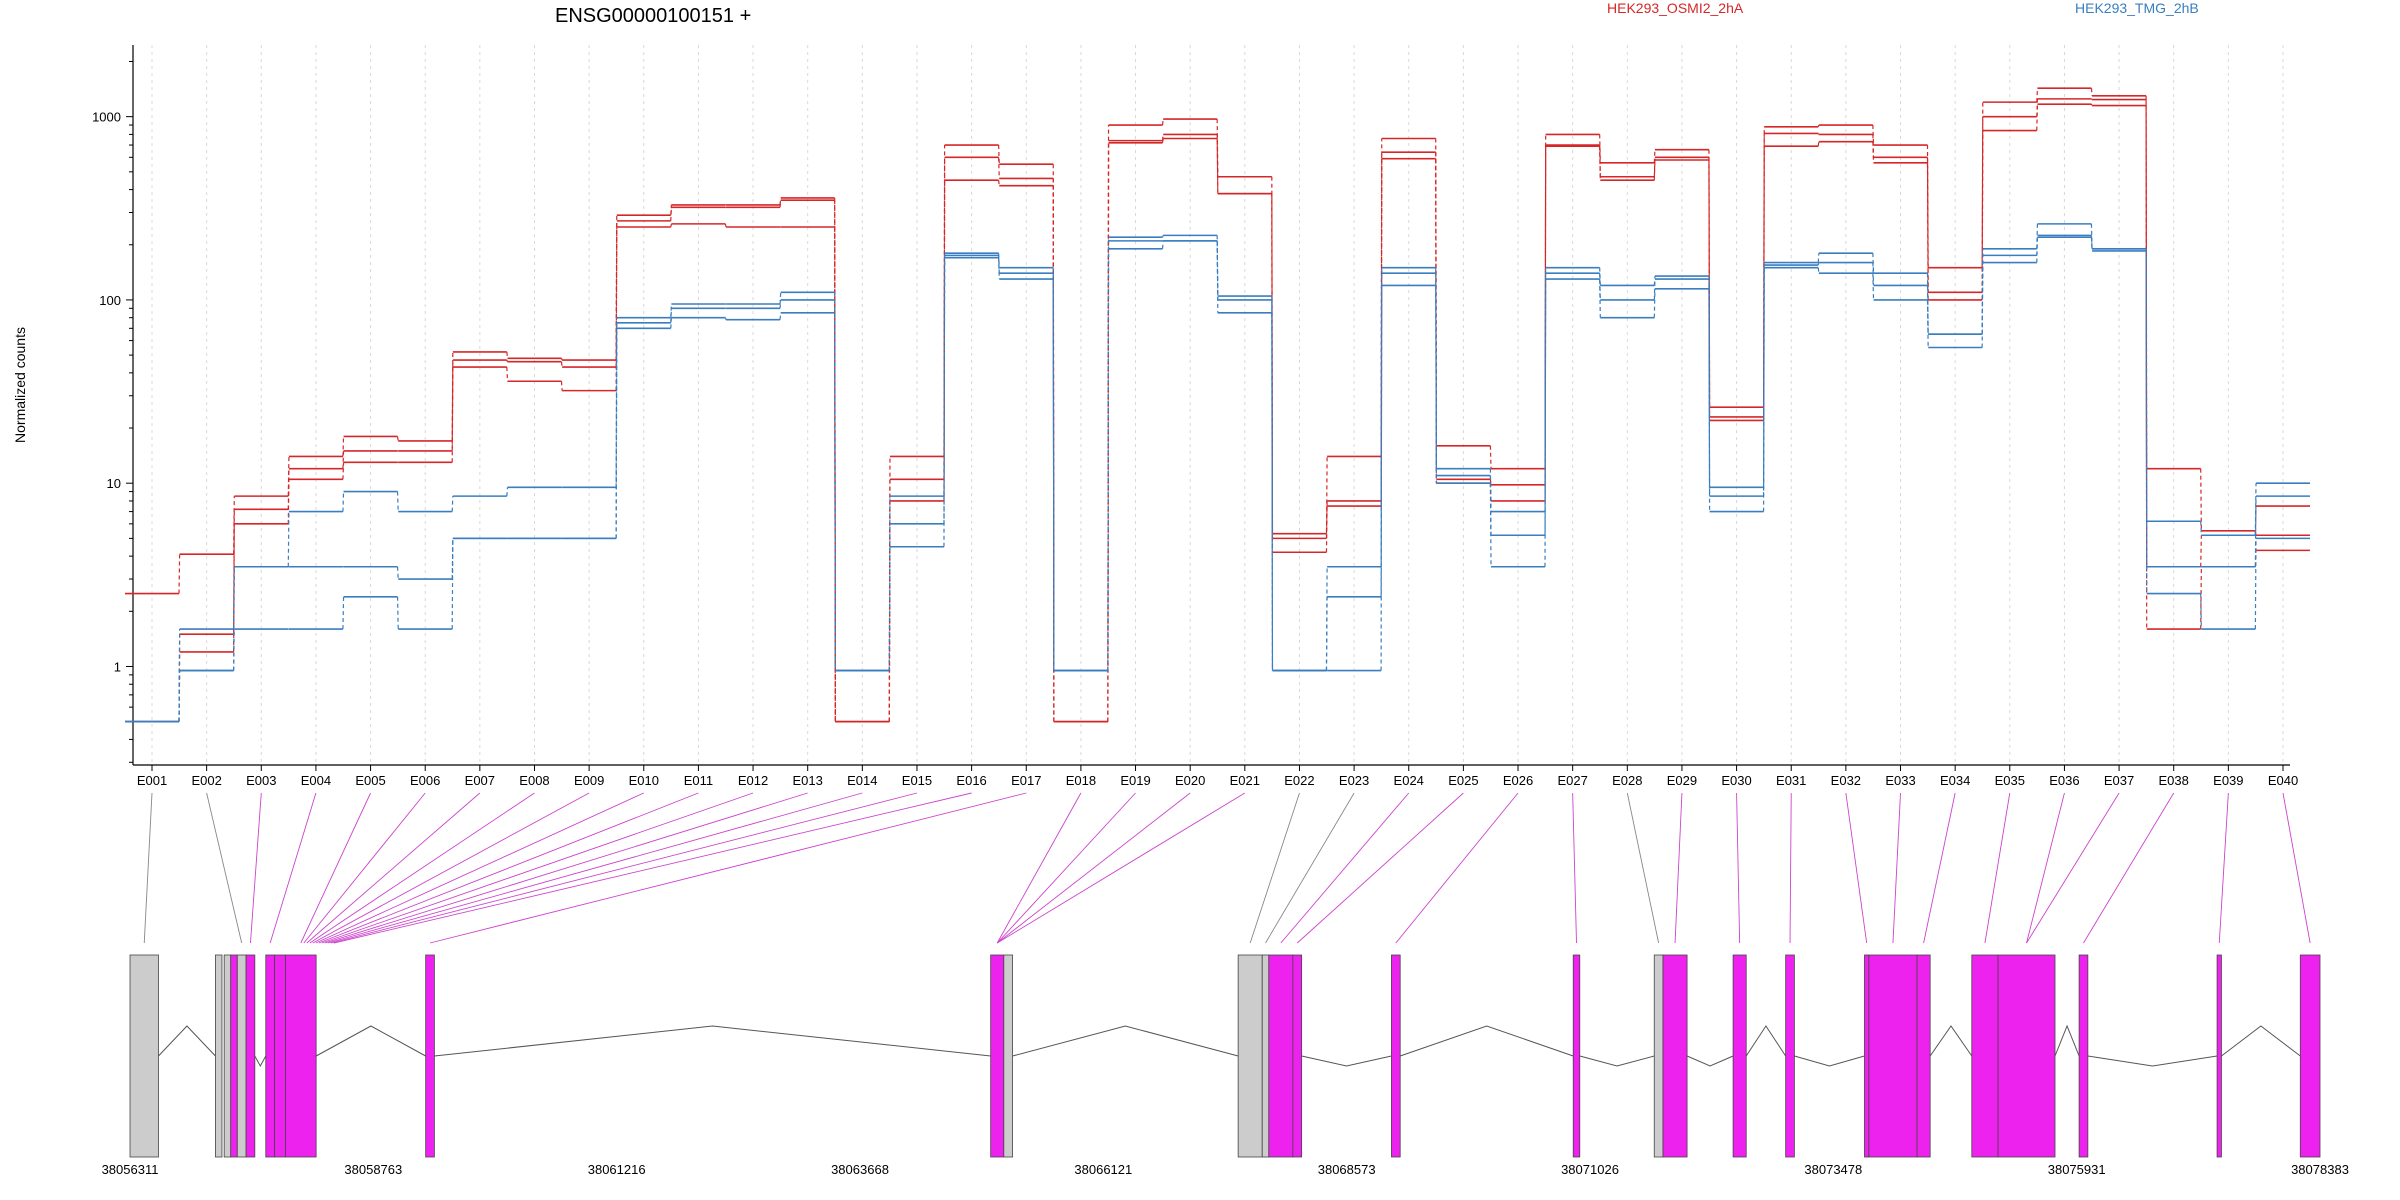  What do you see at coordinates (117, 666) in the screenshot?
I see `y-tick-label: 1` at bounding box center [117, 666].